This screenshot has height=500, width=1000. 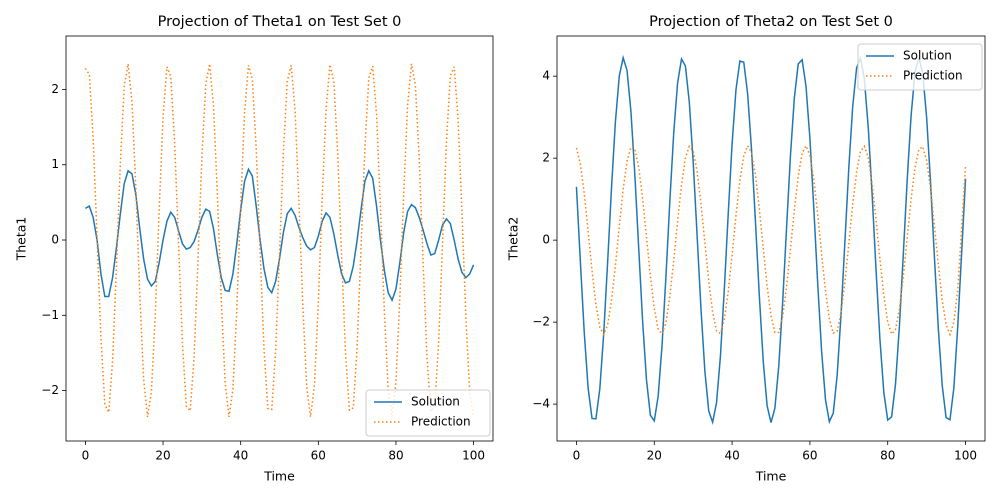 What do you see at coordinates (280, 235) in the screenshot?
I see `series-line` at bounding box center [280, 235].